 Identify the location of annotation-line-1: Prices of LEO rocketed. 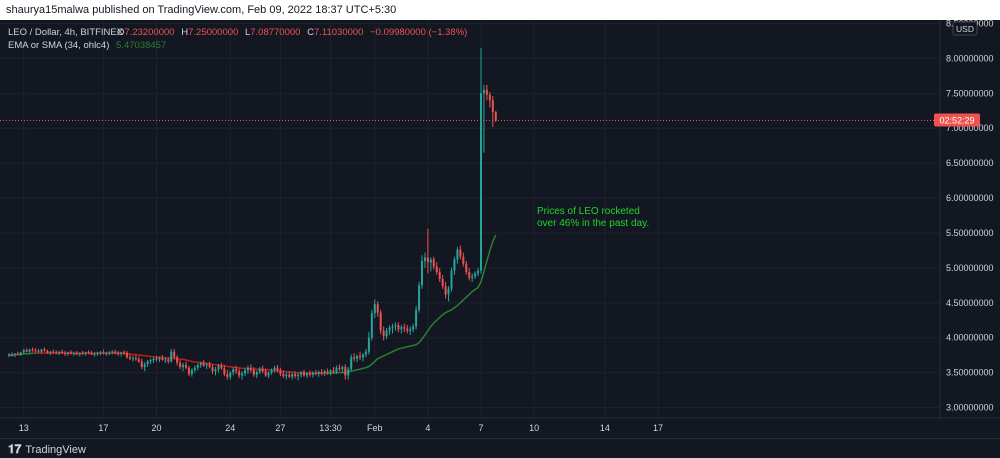
(588, 211).